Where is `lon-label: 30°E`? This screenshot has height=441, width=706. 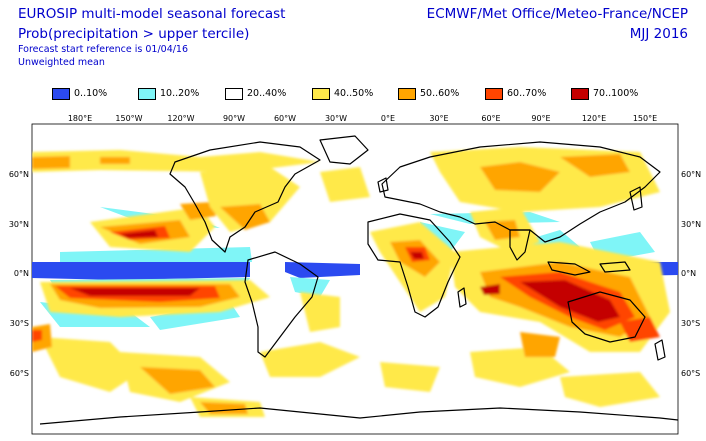 lon-label: 30°E is located at coordinates (438, 118).